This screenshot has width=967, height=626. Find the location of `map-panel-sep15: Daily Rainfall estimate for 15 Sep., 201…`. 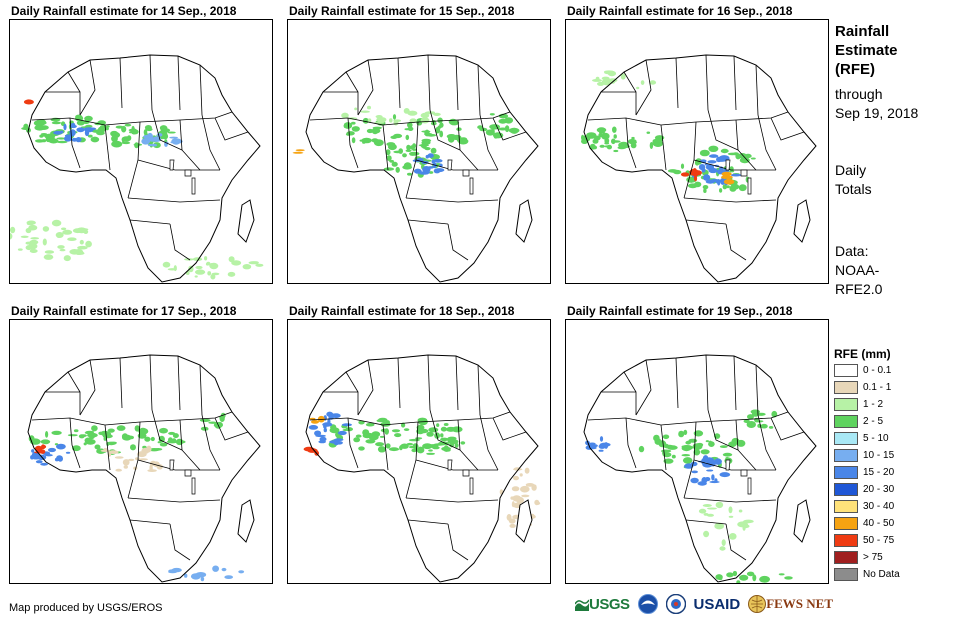

map-panel-sep15: Daily Rainfall estimate for 15 Sep., 201… is located at coordinates (419, 143).